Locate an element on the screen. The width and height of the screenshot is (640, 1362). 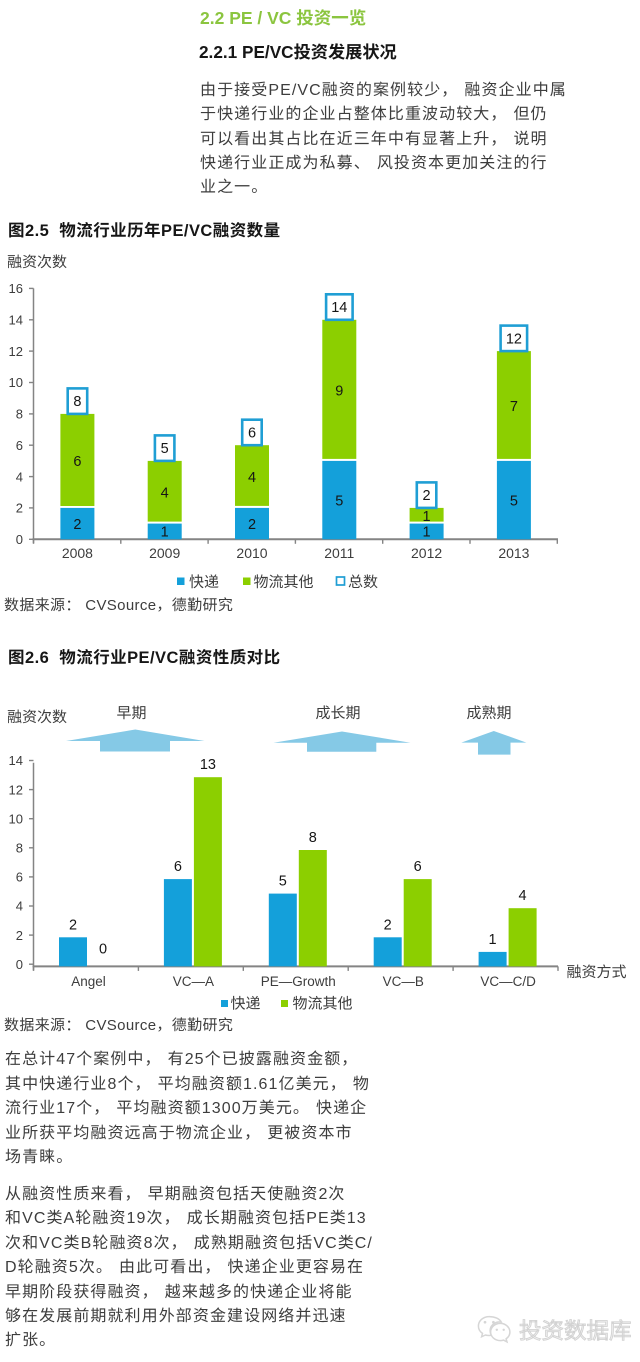
svg-text: 成长期 is located at coordinates (337, 713).